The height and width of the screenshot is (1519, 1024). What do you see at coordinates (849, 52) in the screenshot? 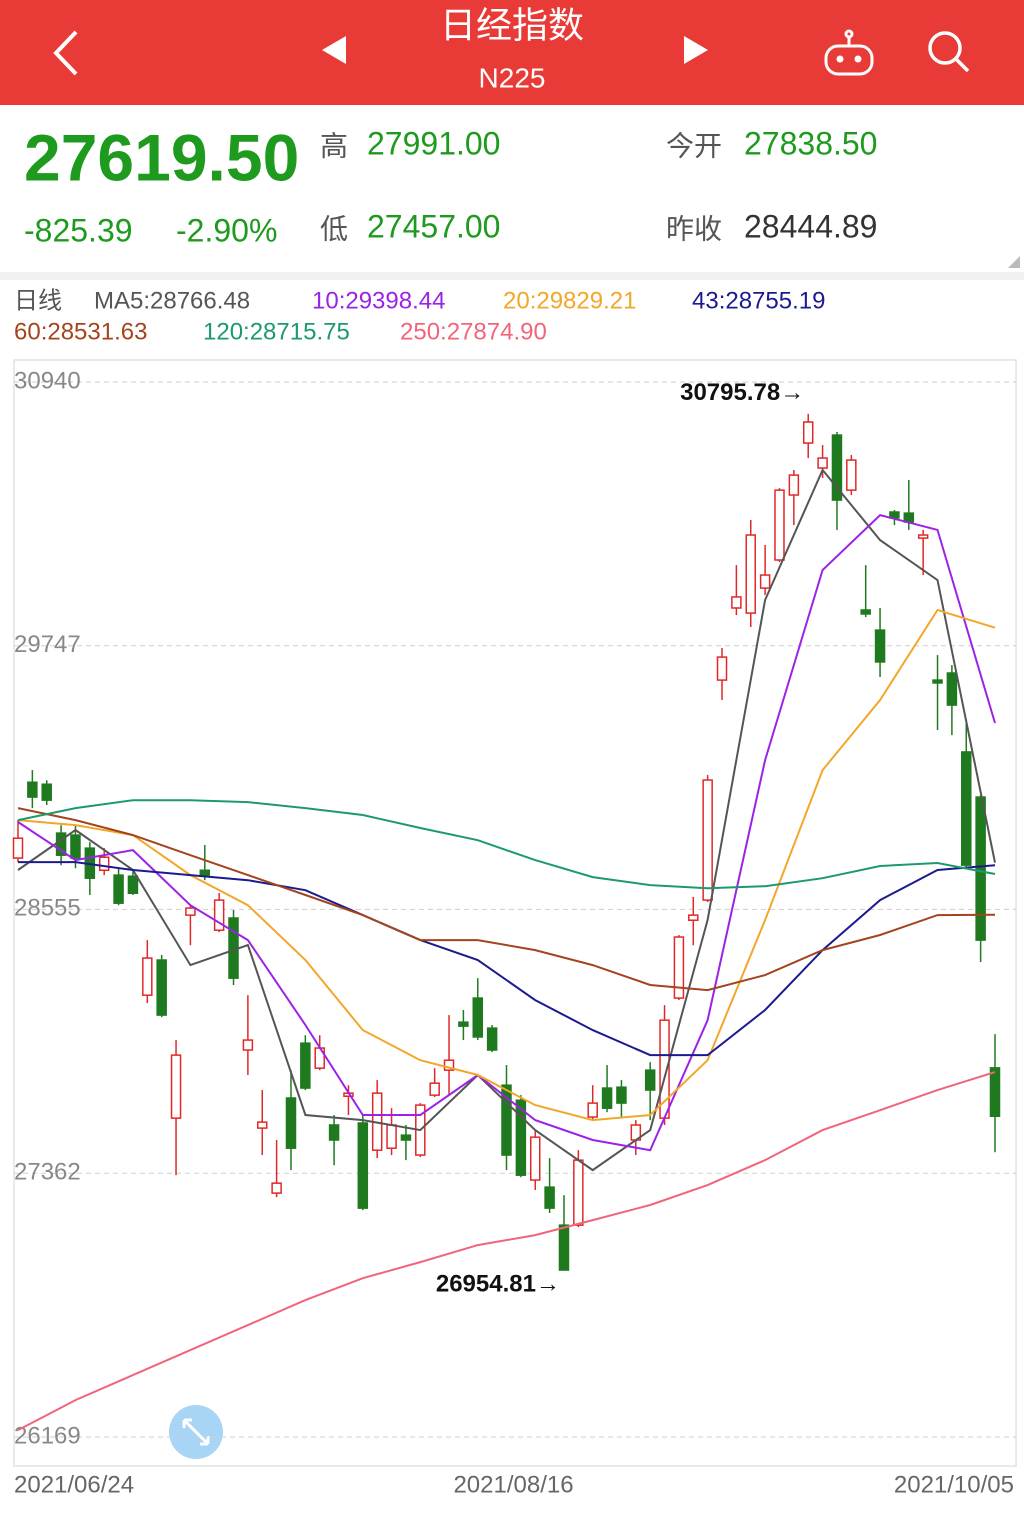
I see `robot-icon` at bounding box center [849, 52].